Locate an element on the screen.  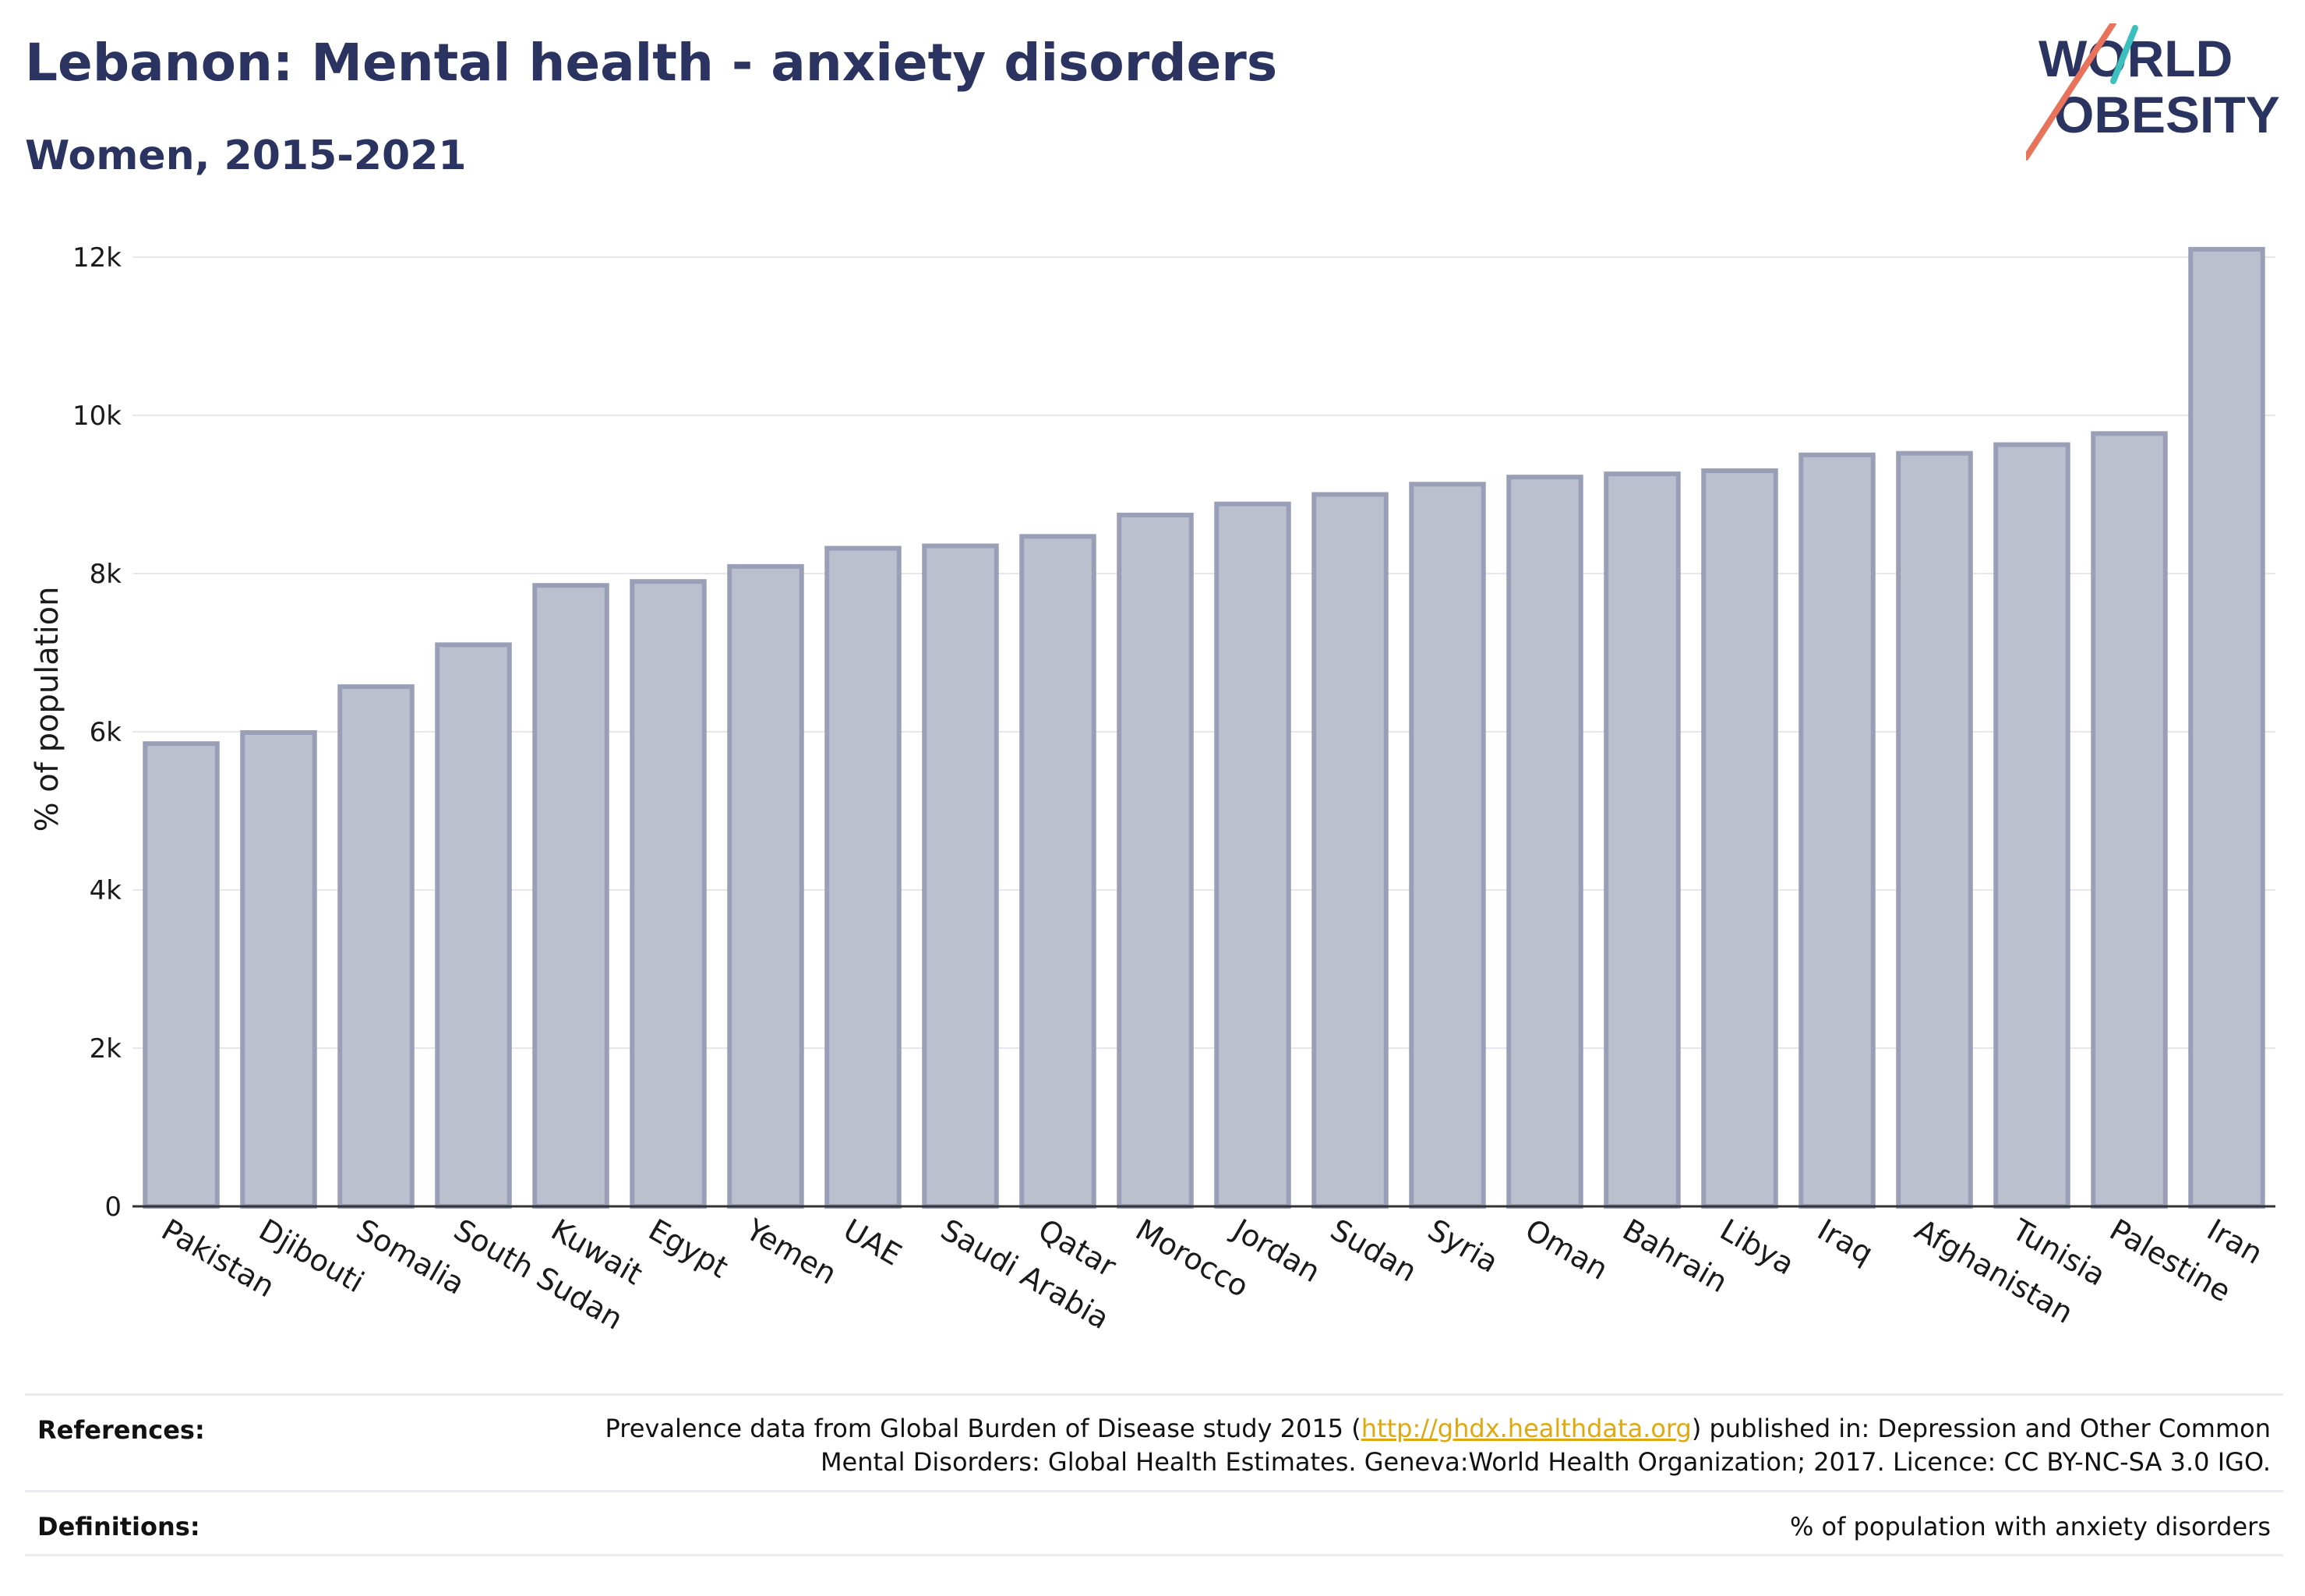
y-axis-title: % of population is located at coordinates (47, 709).